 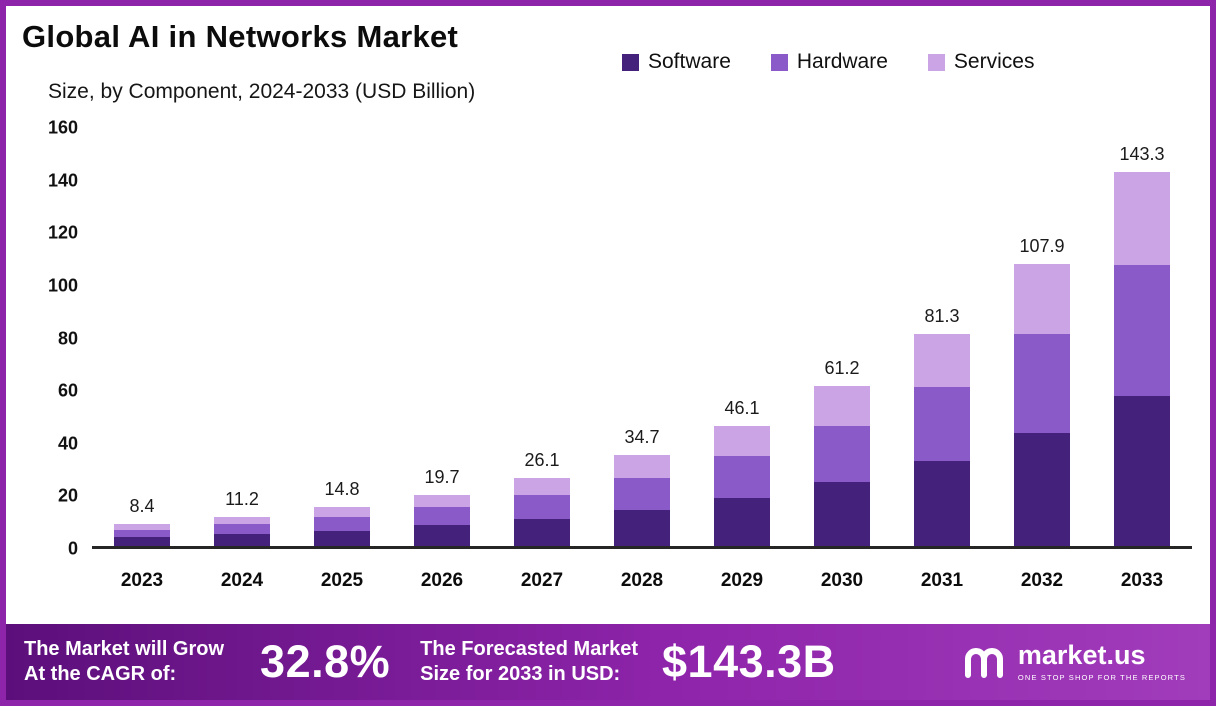 What do you see at coordinates (442, 501) in the screenshot?
I see `bar-segment-services-2026` at bounding box center [442, 501].